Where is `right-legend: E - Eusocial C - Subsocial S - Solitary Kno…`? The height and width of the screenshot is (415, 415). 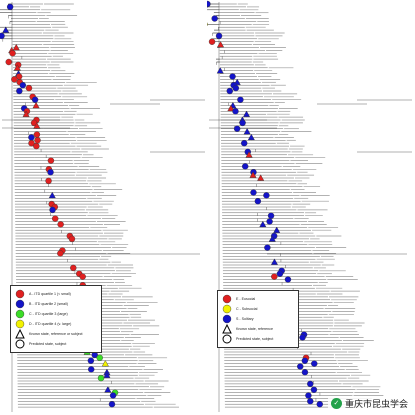
right-legend: E - Eusocial C - Subsocial S - Solitary Kno… is located at coordinates (258, 319).